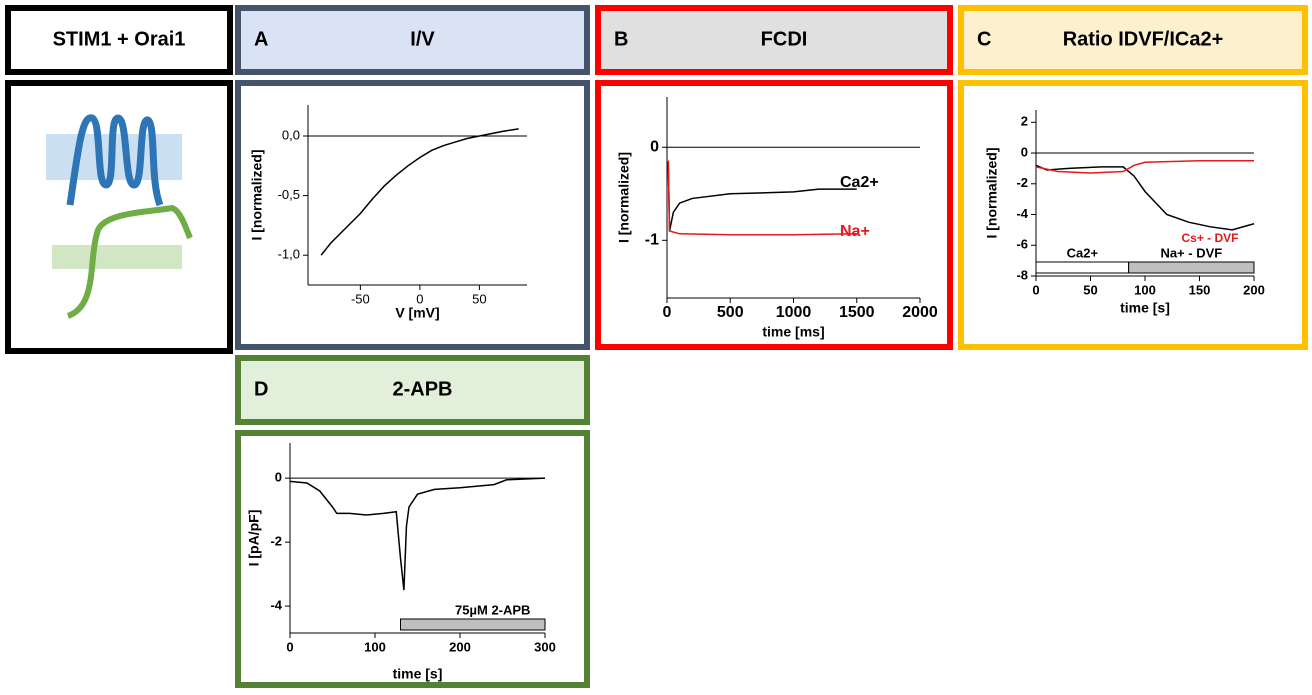 This screenshot has height=695, width=1312. Describe the element at coordinates (857, 312) in the screenshot. I see `x-tick-label: 1500` at that location.